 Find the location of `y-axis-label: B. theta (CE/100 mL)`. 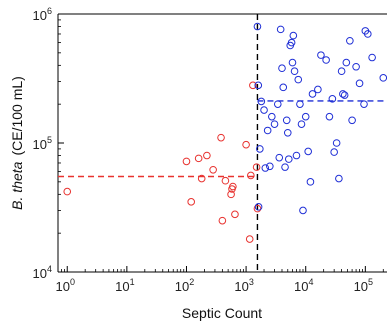

y-axis-label: B. theta (CE/100 mL) is located at coordinates (17, 143).